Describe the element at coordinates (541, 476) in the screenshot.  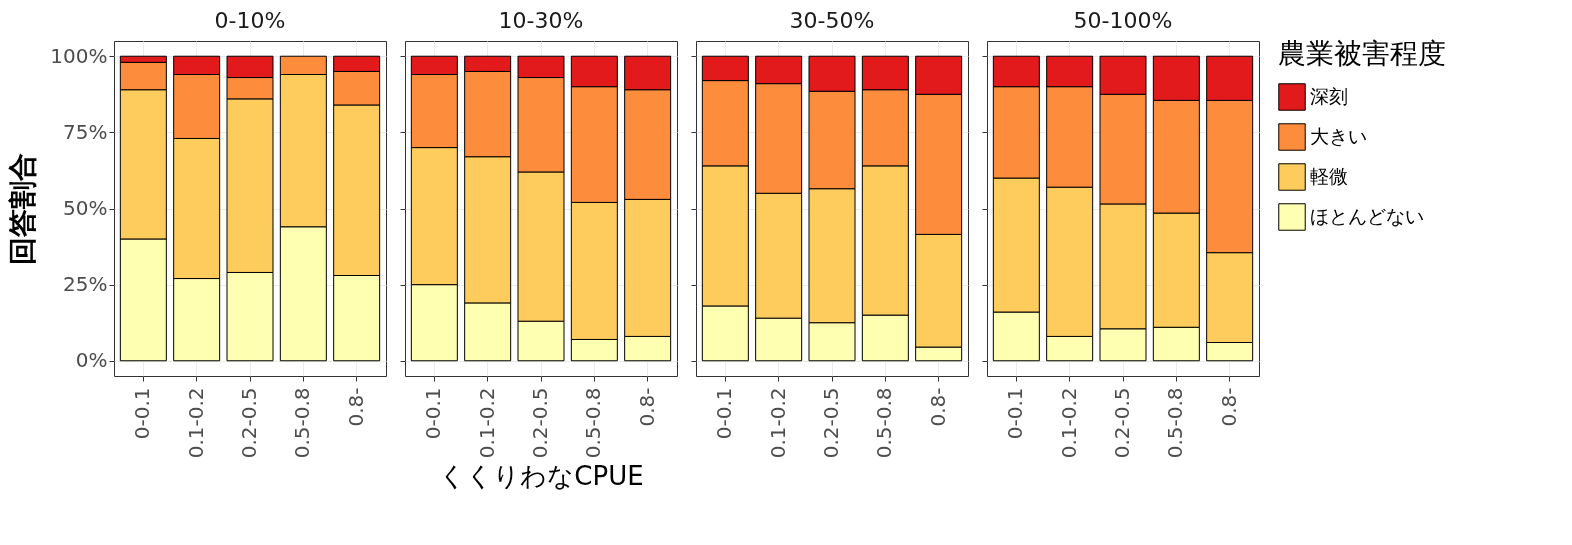
I see `x-axis-title: くくりわなCPUE` at that location.